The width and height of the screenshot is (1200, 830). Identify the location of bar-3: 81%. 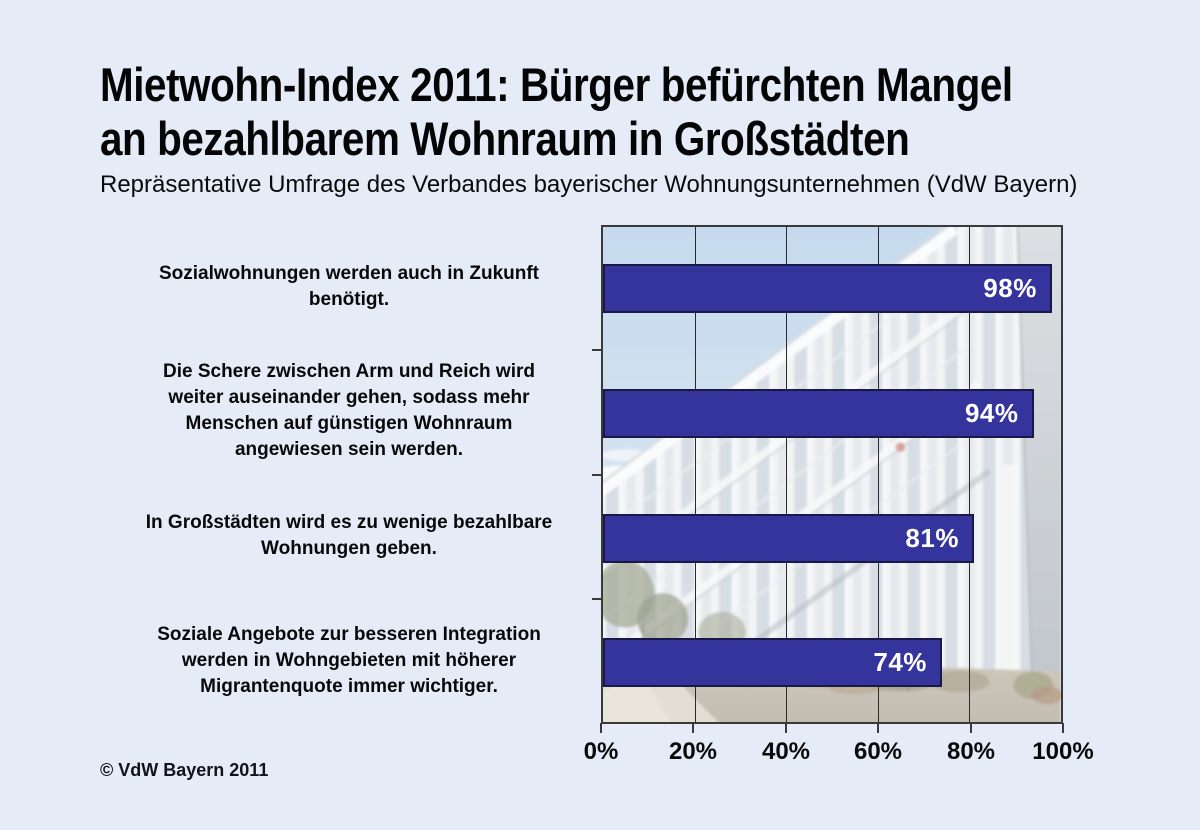
(788, 538).